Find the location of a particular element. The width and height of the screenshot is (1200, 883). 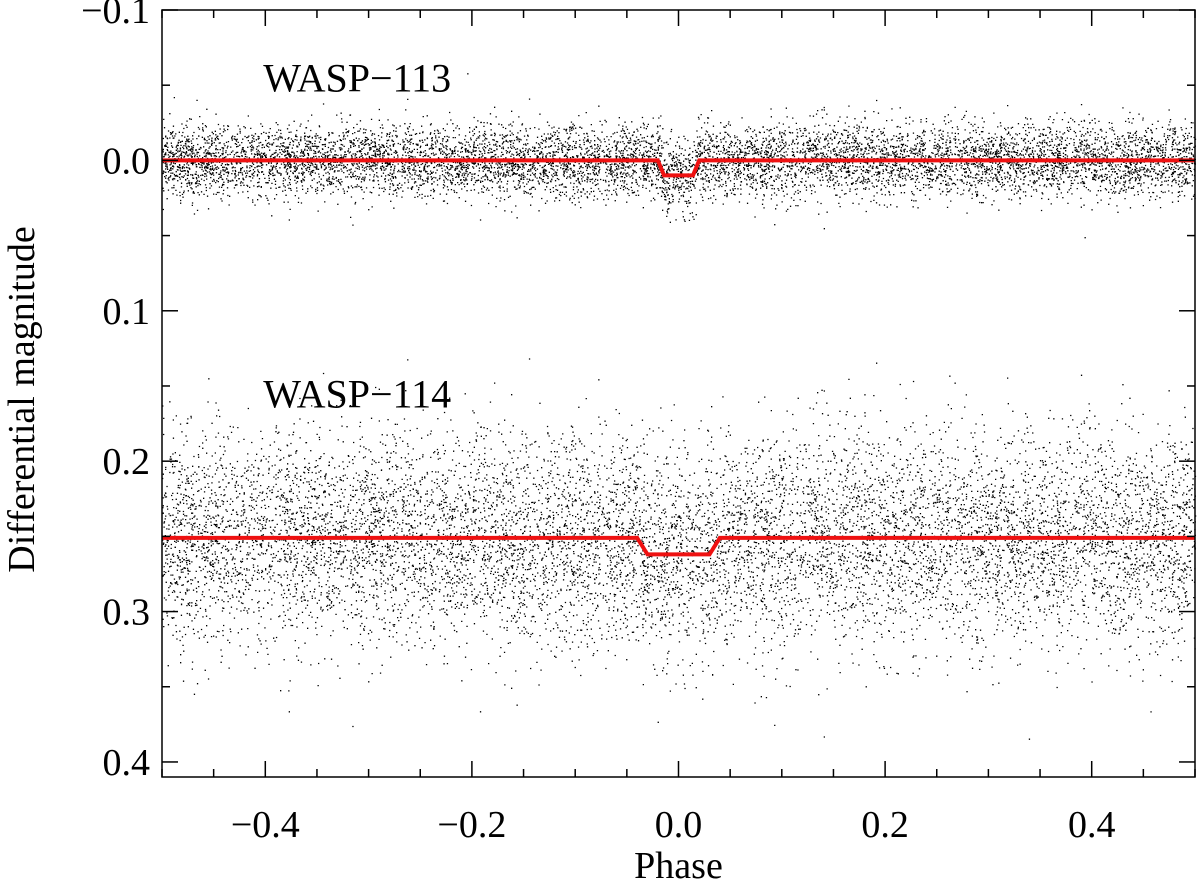

y-tick-label: 0.3 is located at coordinates (127, 613).